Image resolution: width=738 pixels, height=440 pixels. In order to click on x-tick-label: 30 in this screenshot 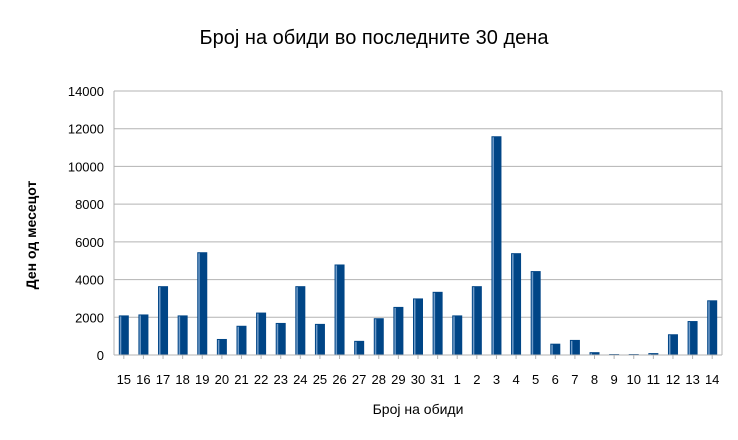, I will do `click(418, 379)`.